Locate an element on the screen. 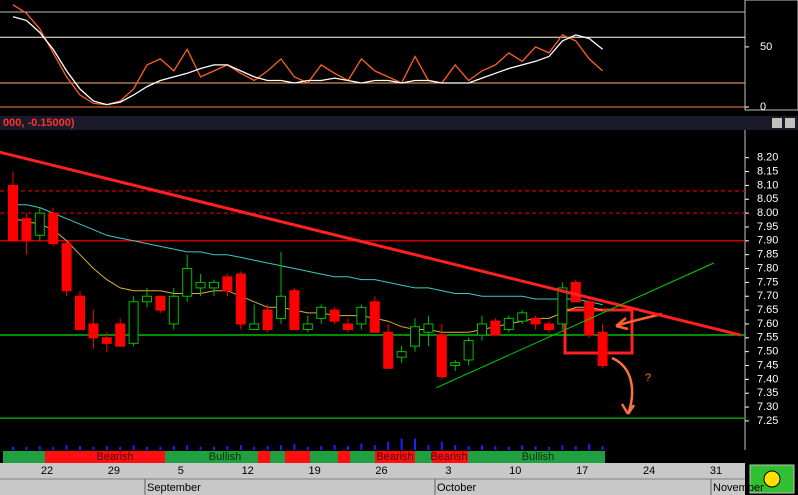  x-tick-label: 17 is located at coordinates (582, 471).